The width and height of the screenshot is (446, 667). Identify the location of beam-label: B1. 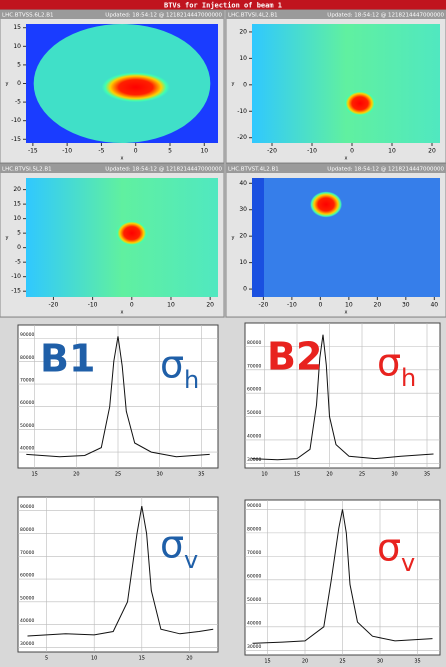
(67, 359).